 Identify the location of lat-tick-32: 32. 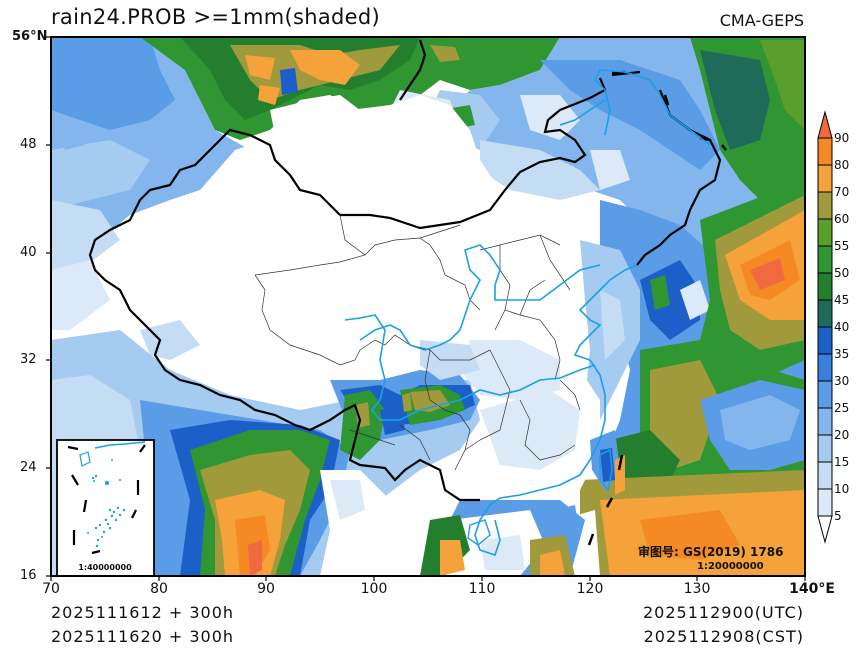
(28, 359).